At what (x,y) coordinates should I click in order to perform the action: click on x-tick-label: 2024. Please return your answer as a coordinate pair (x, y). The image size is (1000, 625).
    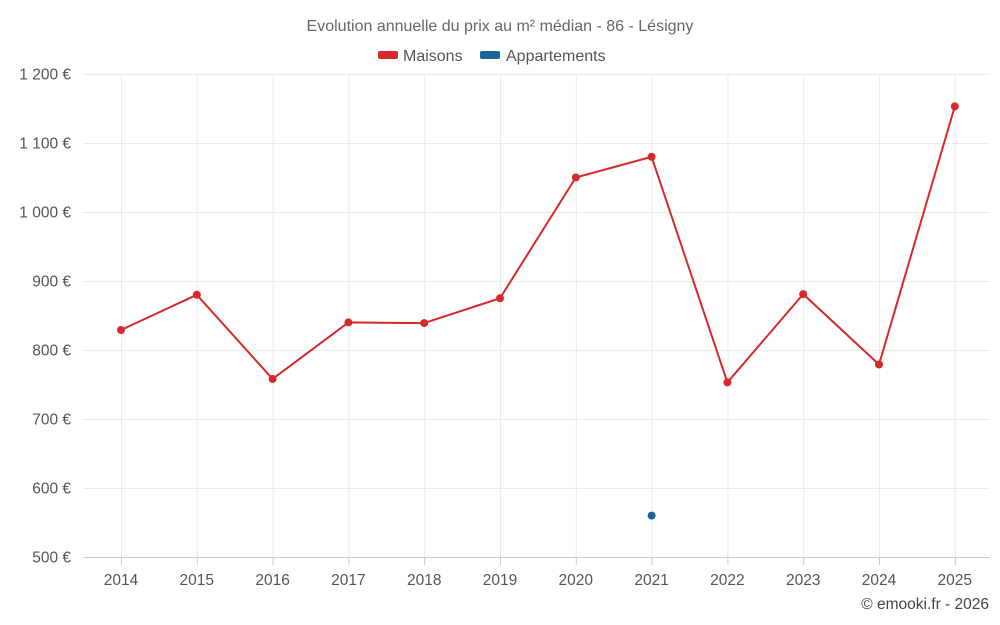
    Looking at the image, I should click on (879, 580).